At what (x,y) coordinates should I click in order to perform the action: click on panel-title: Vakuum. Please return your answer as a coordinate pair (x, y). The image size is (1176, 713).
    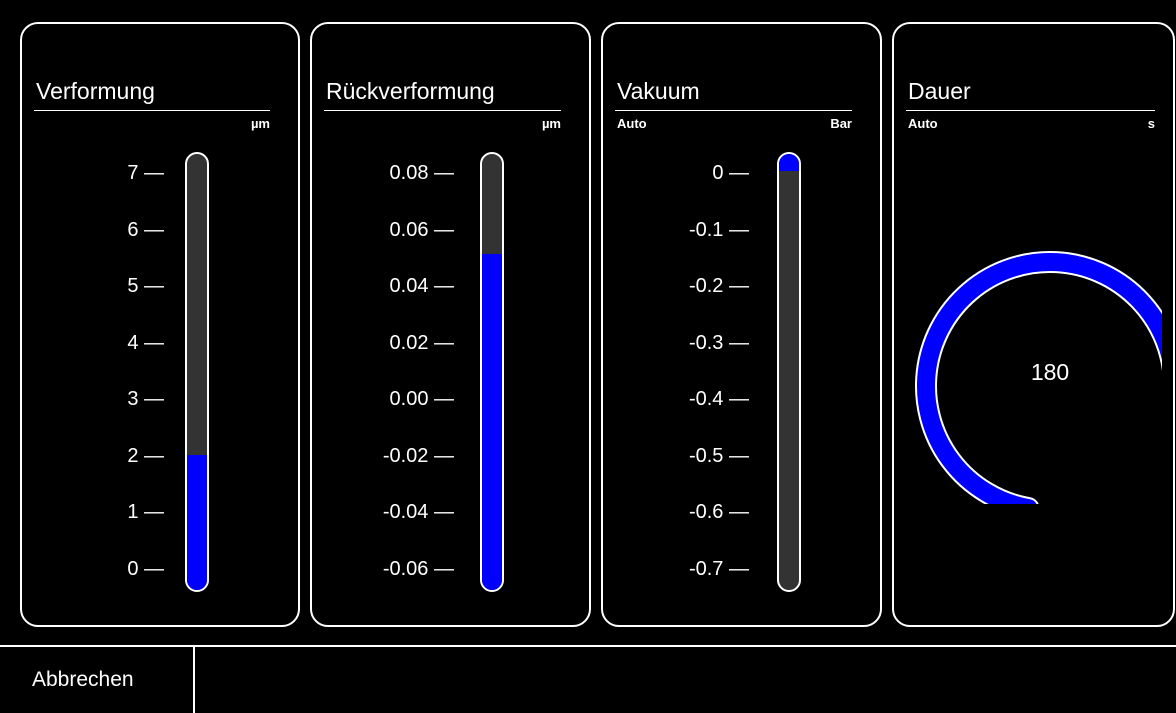
    Looking at the image, I should click on (658, 91).